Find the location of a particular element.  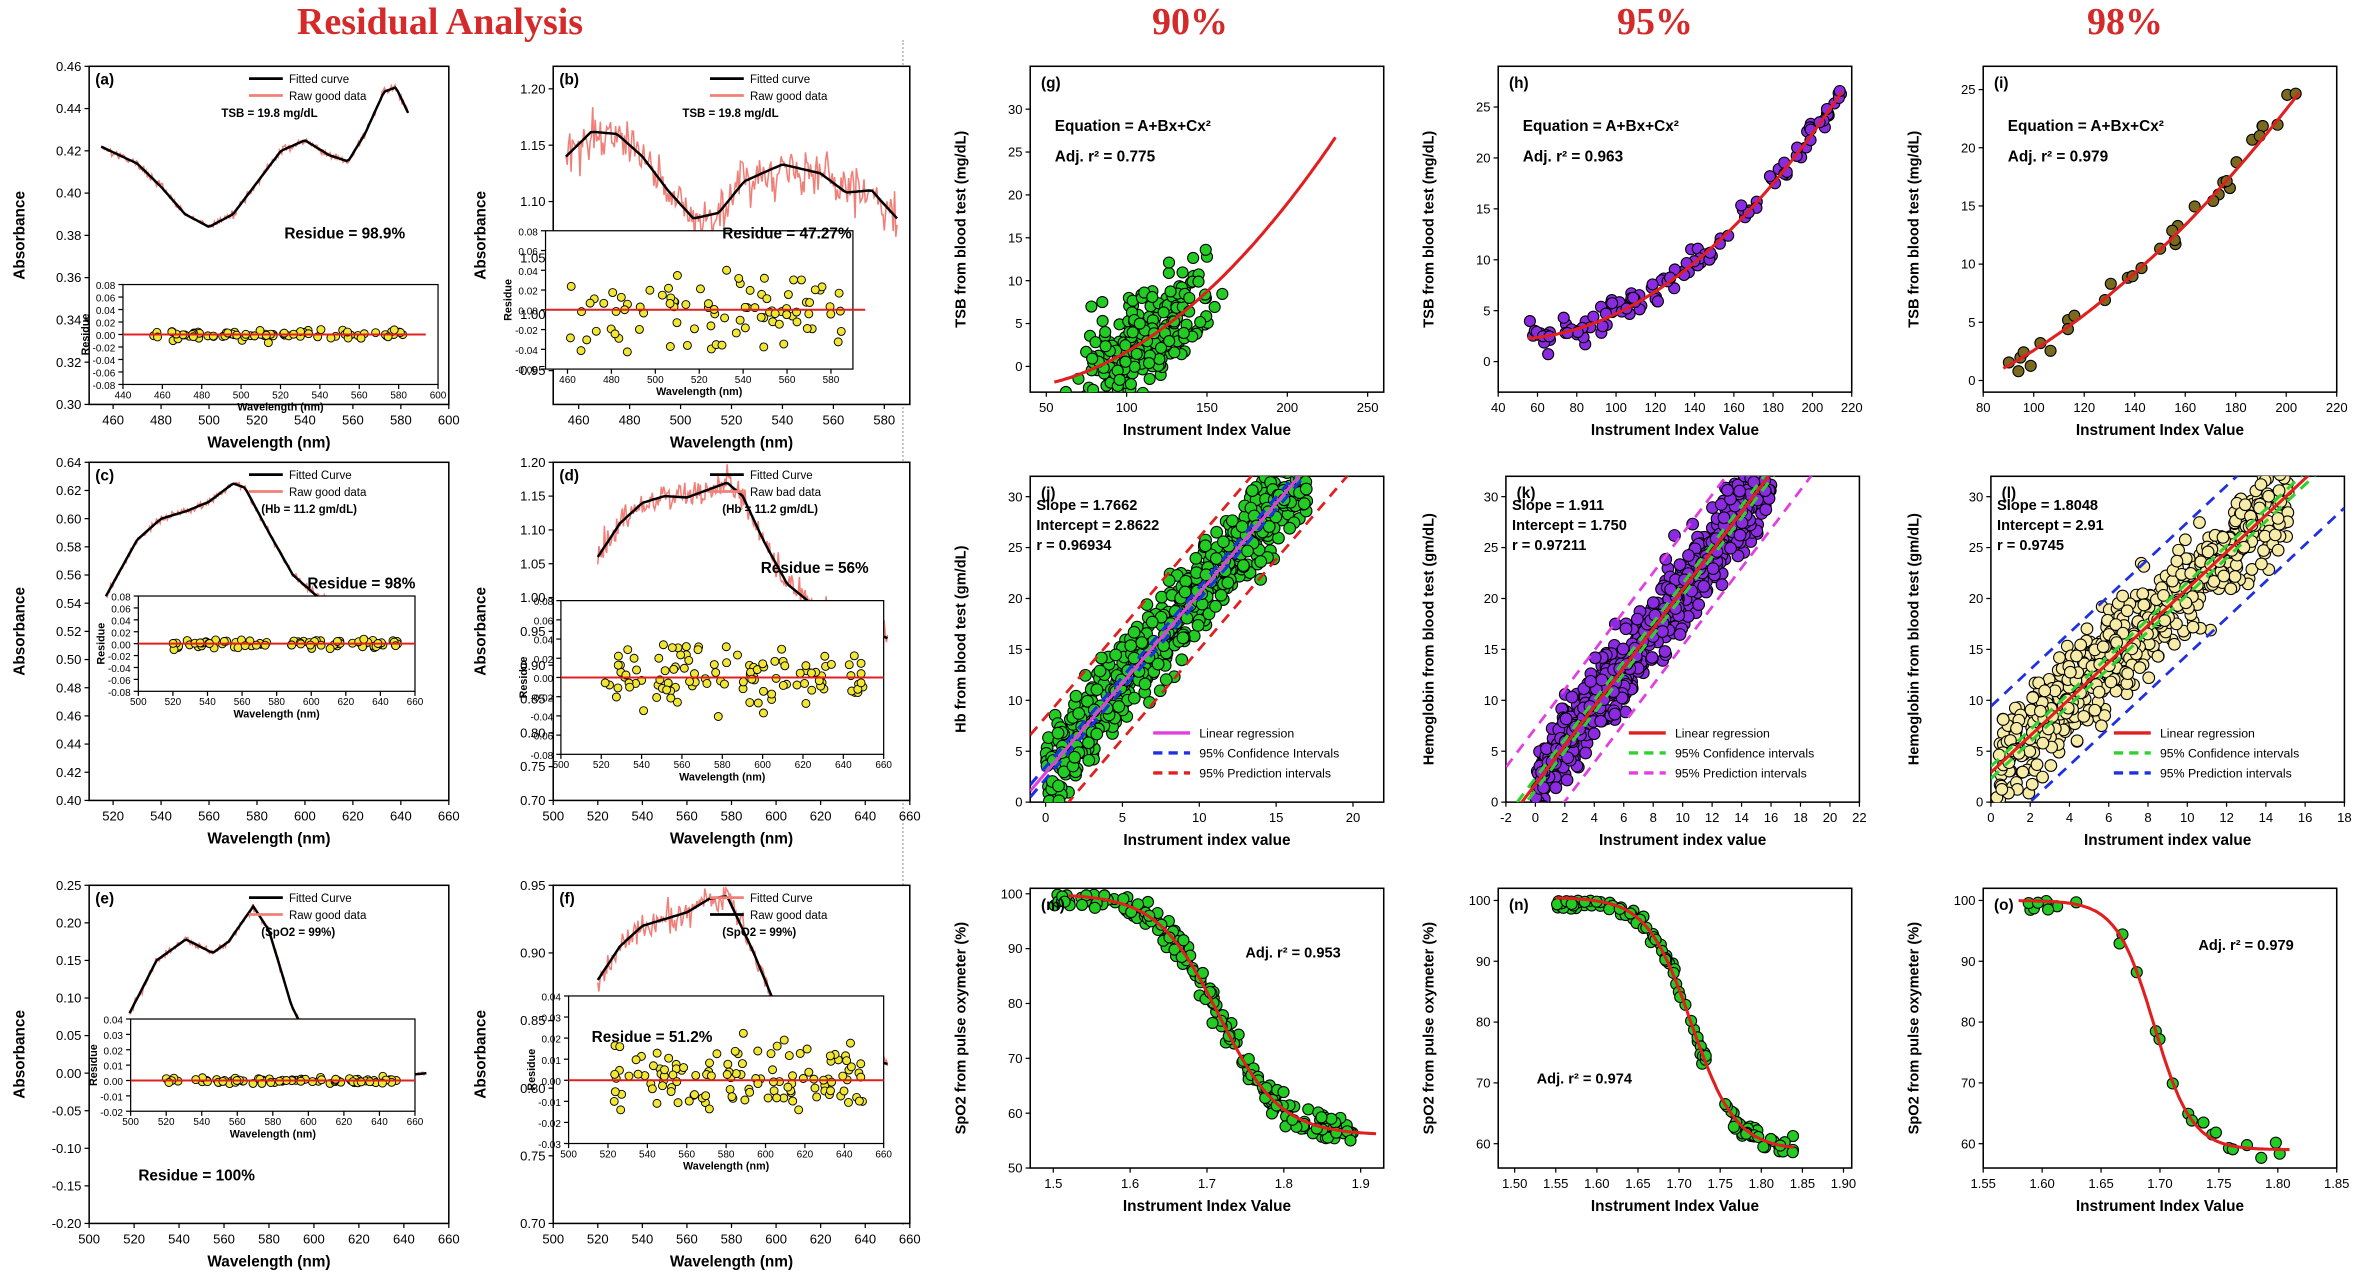

y-tick-label-b-inset-4: 0.02 is located at coordinates (529, 291).